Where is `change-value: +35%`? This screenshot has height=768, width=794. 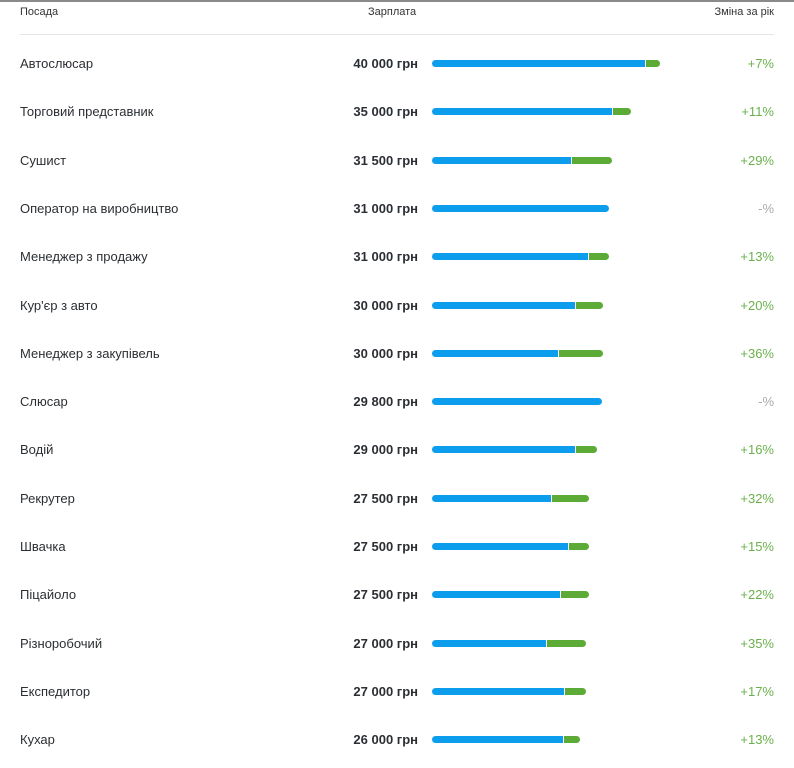 change-value: +35% is located at coordinates (757, 643).